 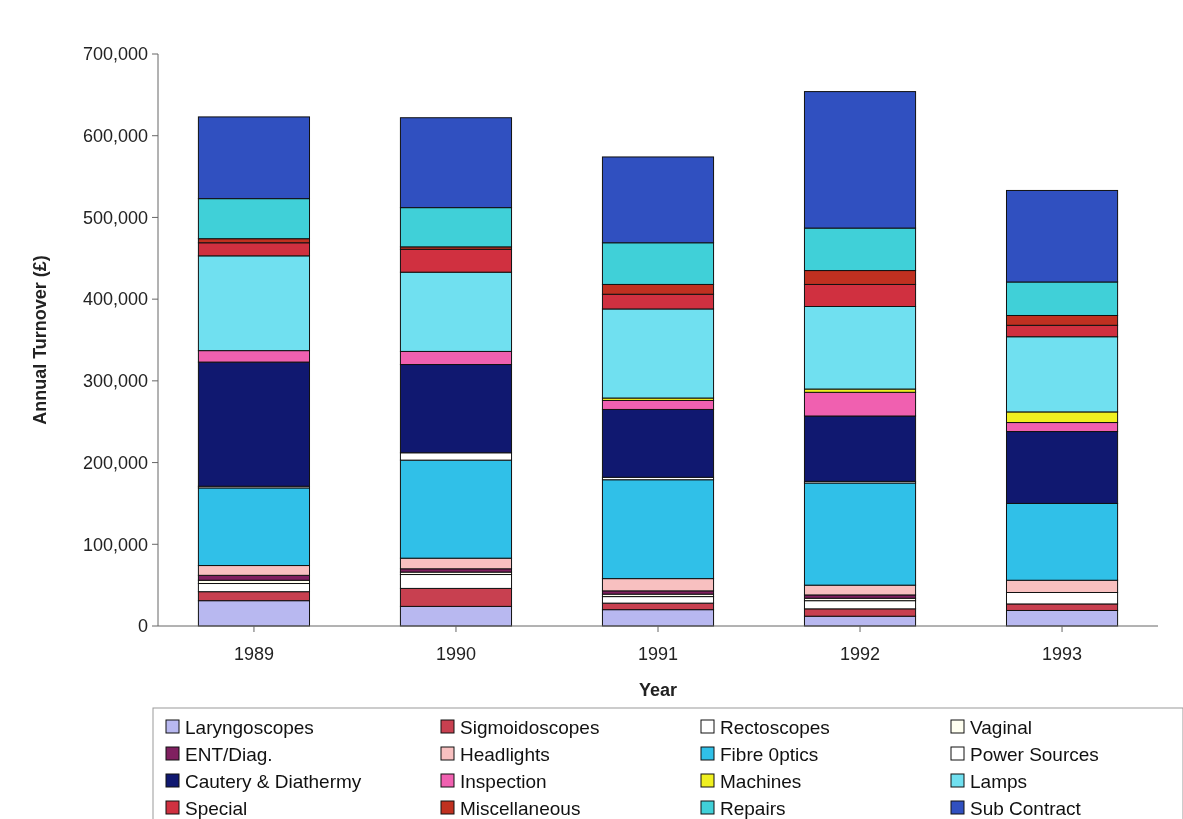 What do you see at coordinates (142, 626) in the screenshot?
I see `y-tick-label: 0` at bounding box center [142, 626].